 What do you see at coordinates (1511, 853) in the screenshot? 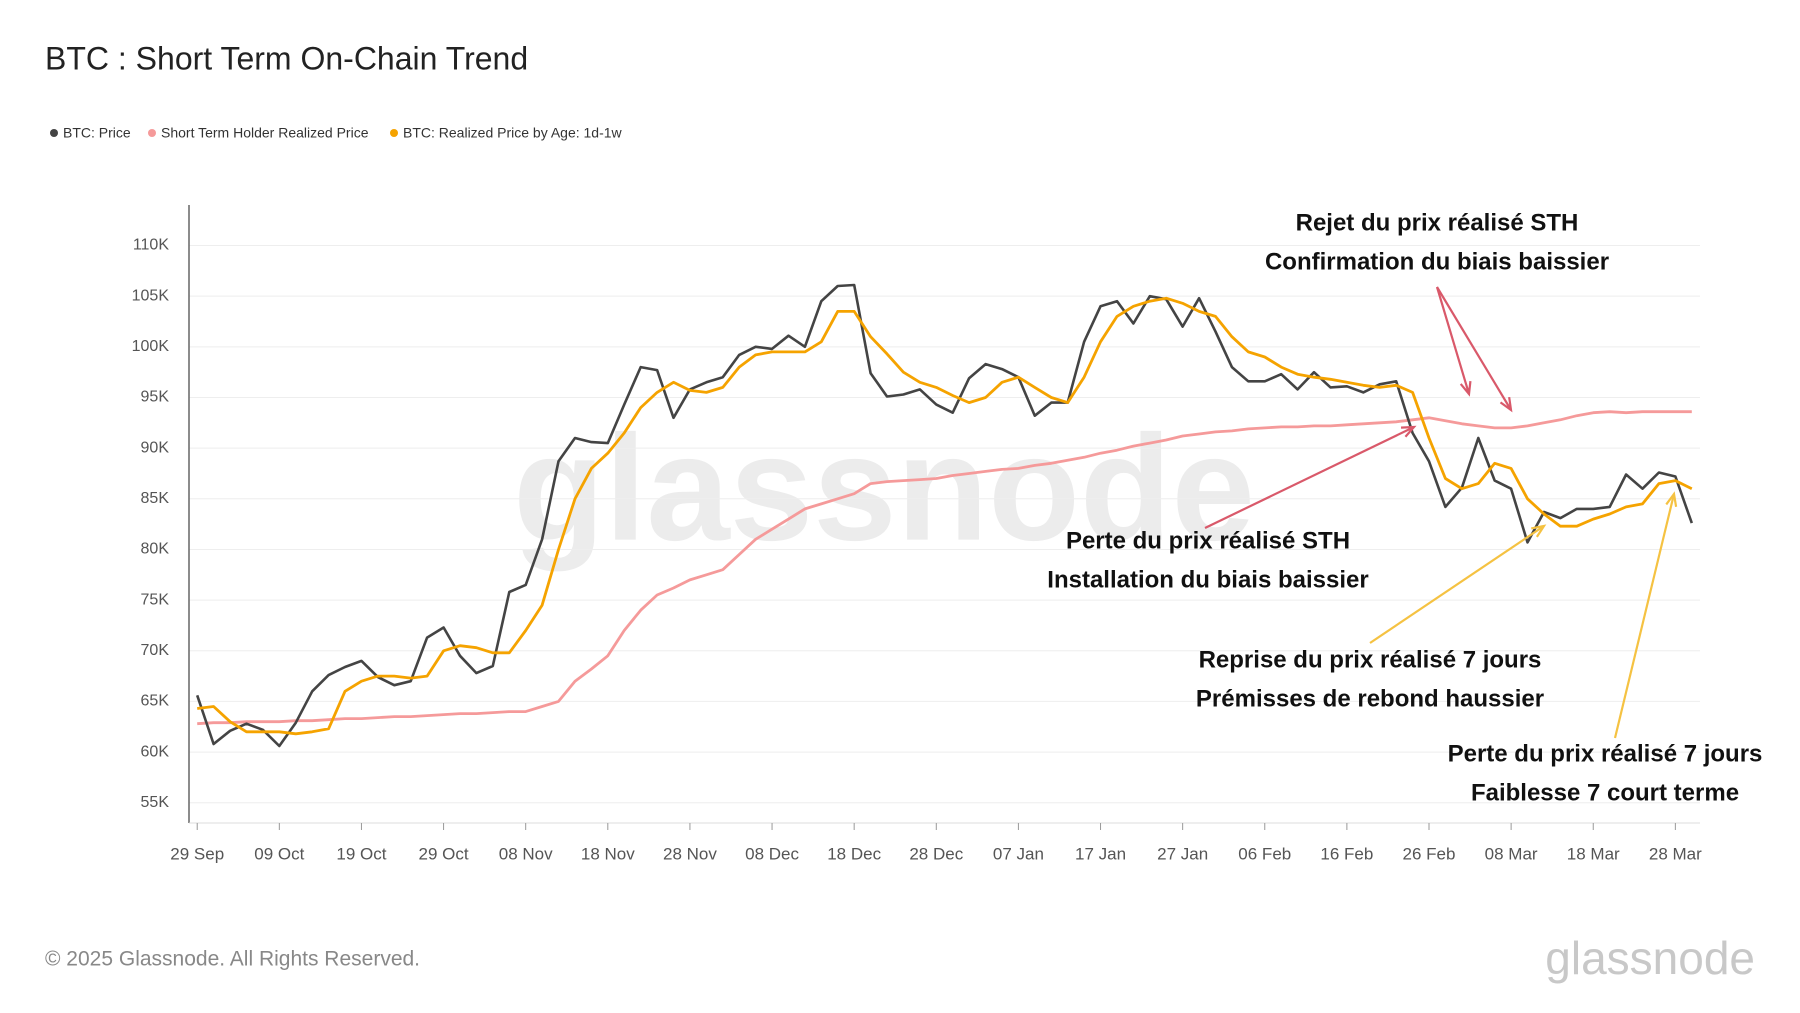
I see `x-tick-label: 08 Mar` at bounding box center [1511, 853].